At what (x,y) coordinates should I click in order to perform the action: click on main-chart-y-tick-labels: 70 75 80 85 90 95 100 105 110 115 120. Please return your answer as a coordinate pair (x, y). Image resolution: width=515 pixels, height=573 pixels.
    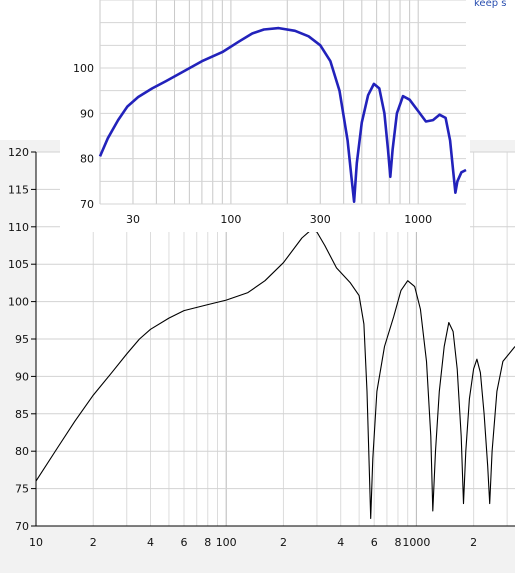
    Looking at the image, I should click on (18, 339).